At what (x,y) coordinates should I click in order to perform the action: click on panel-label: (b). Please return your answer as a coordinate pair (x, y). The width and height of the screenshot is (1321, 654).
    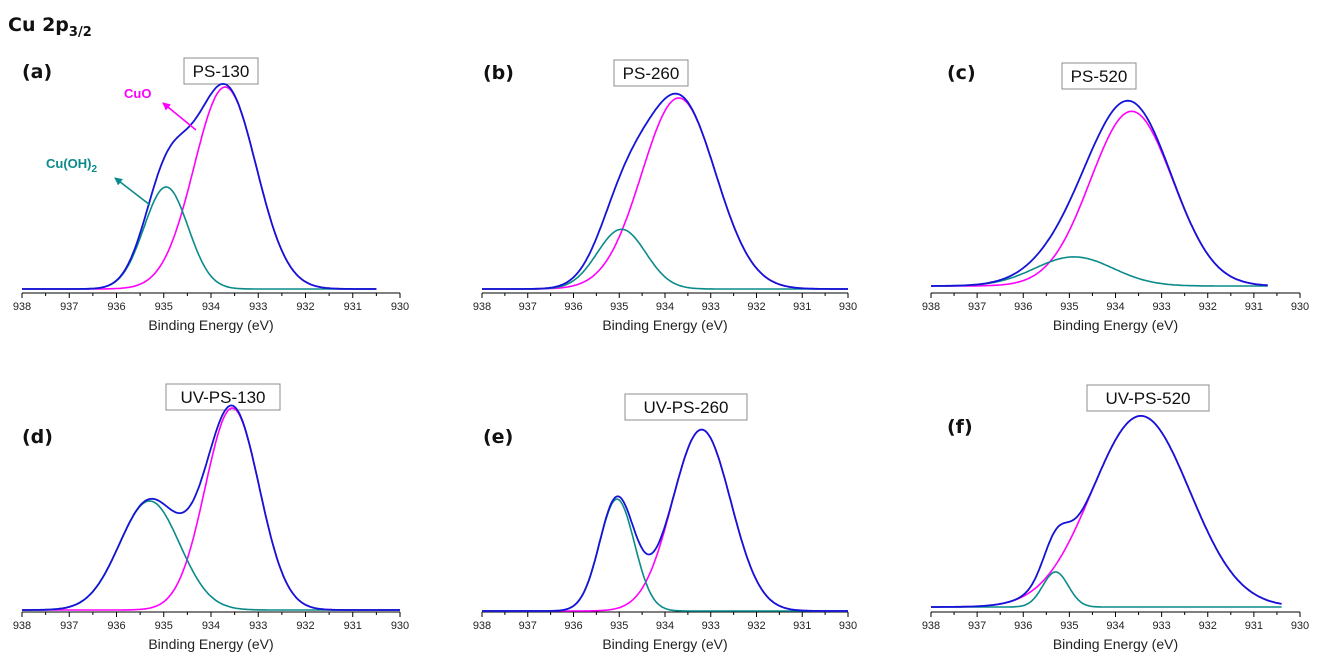
    Looking at the image, I should click on (498, 73).